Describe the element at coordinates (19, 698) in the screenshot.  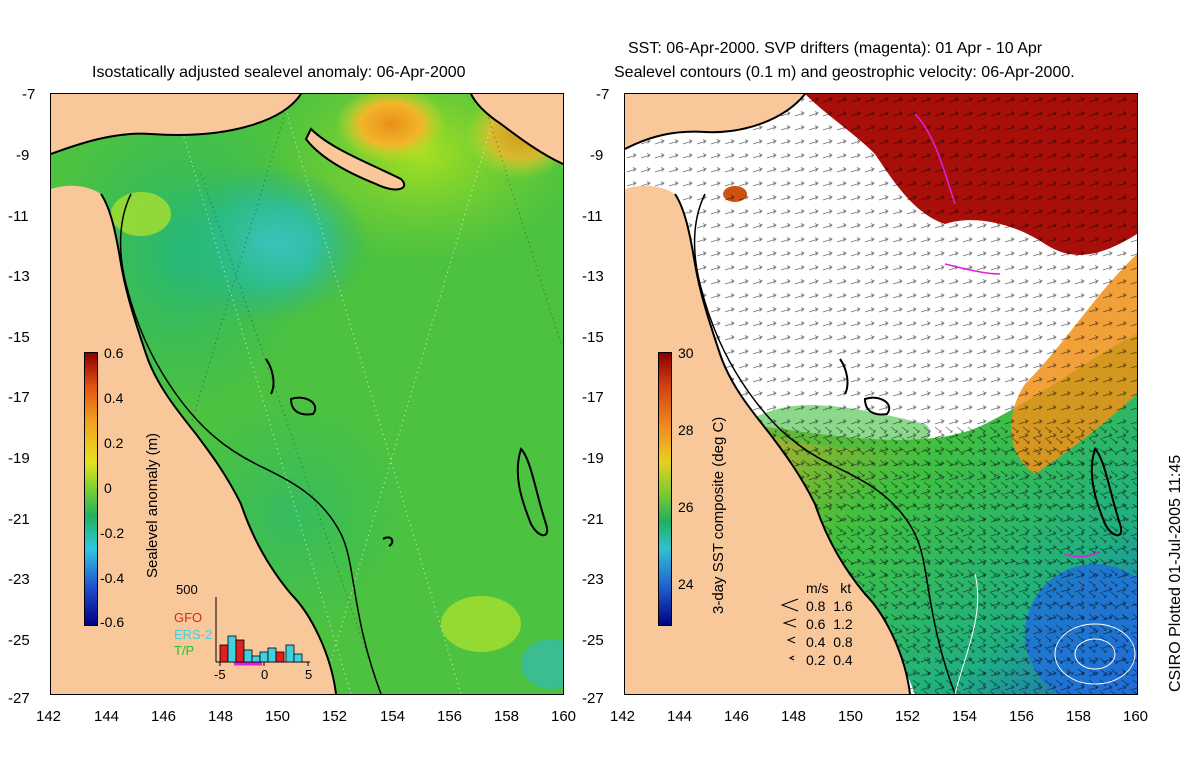
I see `left-y-tick: -27` at that location.